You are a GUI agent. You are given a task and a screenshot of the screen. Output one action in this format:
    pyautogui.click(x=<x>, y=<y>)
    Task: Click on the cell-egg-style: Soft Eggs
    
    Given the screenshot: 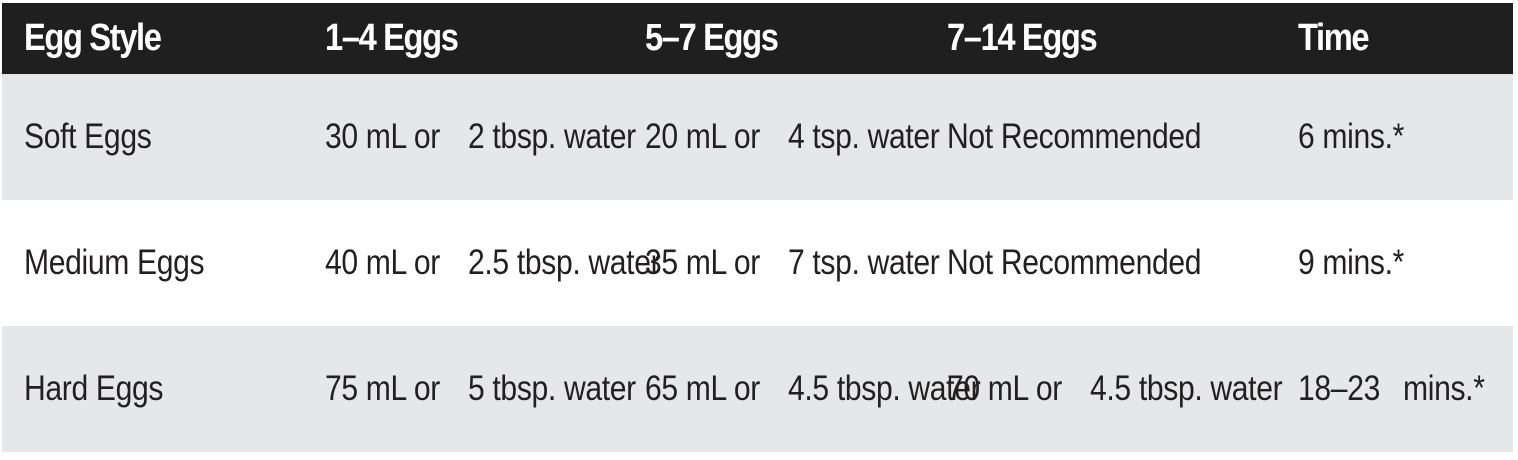 What is the action you would take?
    pyautogui.click(x=88, y=136)
    